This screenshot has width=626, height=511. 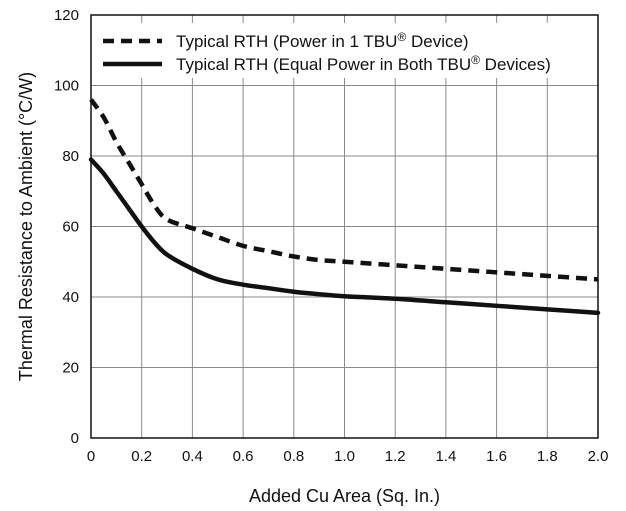 What do you see at coordinates (243, 456) in the screenshot?
I see `x-tick-label: 0.6` at bounding box center [243, 456].